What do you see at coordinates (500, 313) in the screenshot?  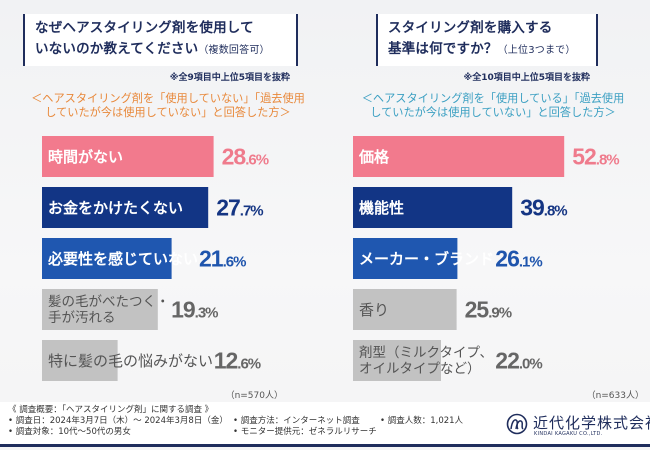 I see `value-decimal: .9%` at bounding box center [500, 313].